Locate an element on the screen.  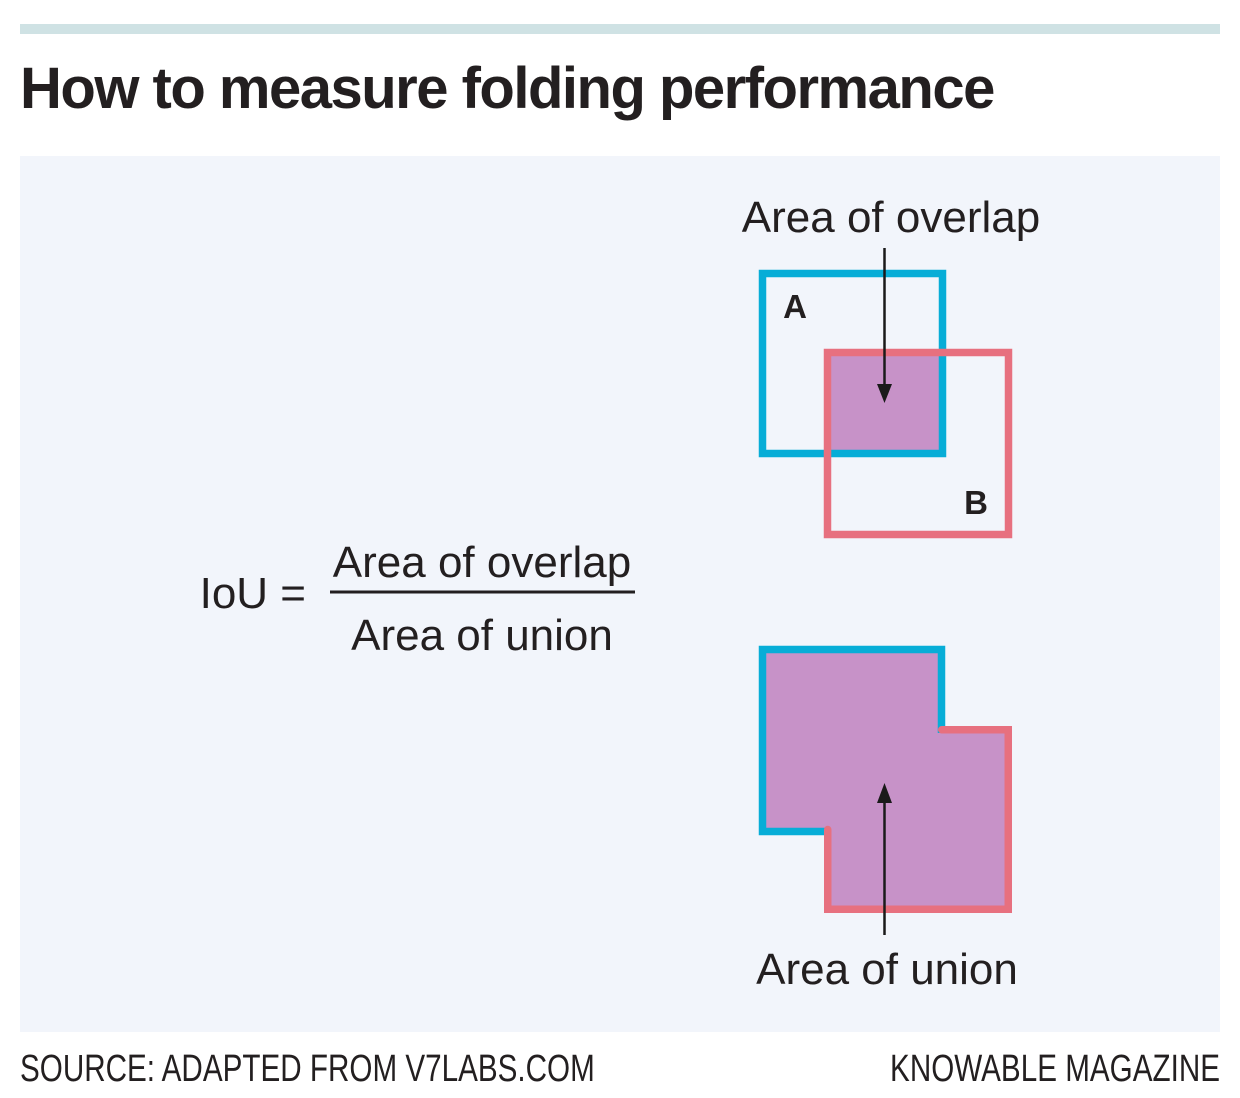
formula-lhs: IoU = is located at coordinates (253, 593).